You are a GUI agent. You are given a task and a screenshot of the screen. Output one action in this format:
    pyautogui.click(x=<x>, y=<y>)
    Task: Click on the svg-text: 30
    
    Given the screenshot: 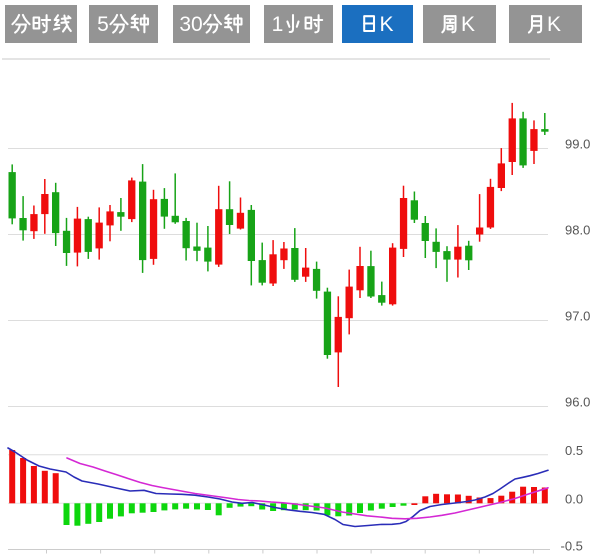 What is the action you would take?
    pyautogui.click(x=190, y=24)
    